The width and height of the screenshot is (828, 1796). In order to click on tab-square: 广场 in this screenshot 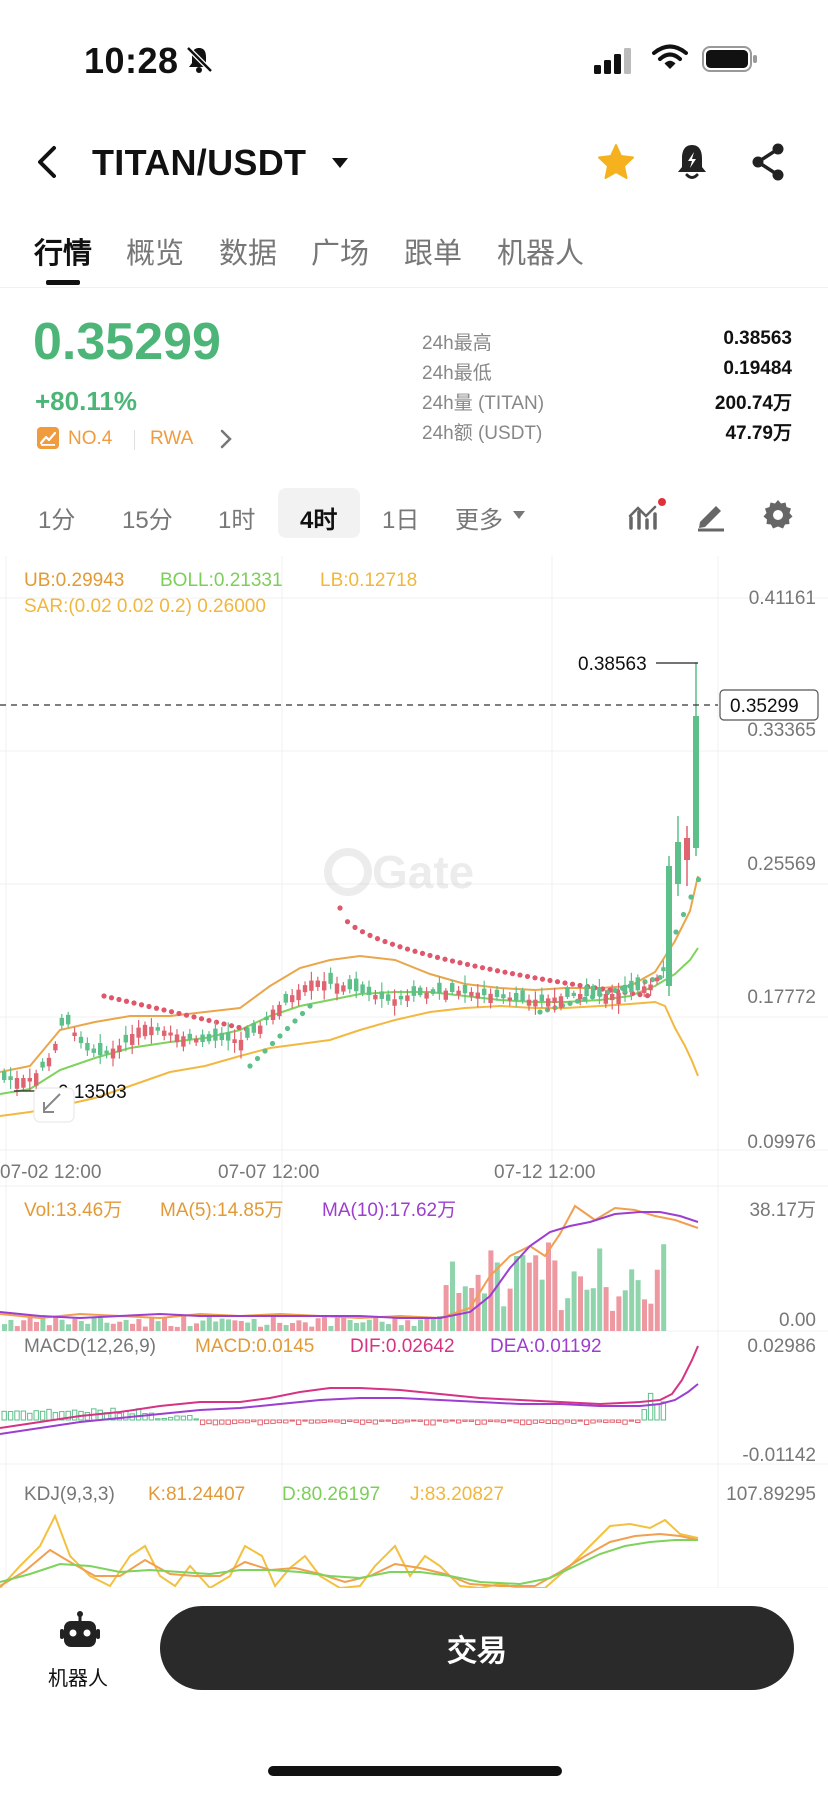, I will do `click(340, 254)`.